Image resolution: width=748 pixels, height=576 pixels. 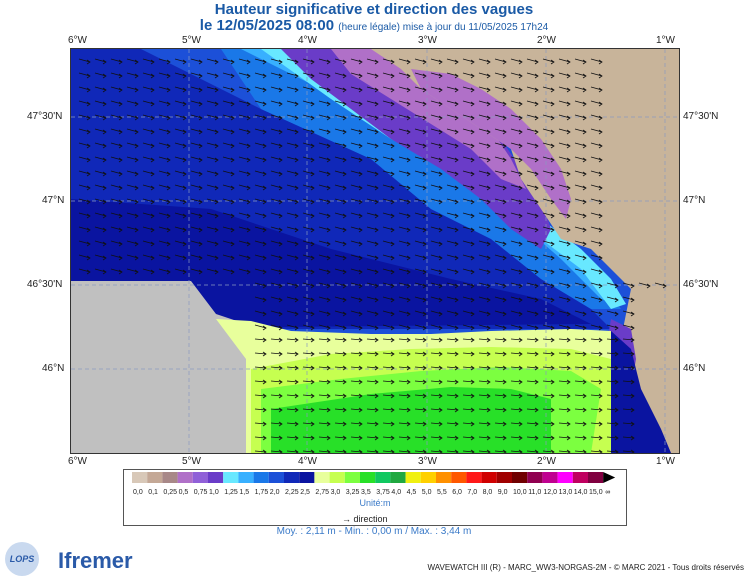 What do you see at coordinates (416, 149) in the screenshot?
I see `sea-purple-coastal-zone` at bounding box center [416, 149].